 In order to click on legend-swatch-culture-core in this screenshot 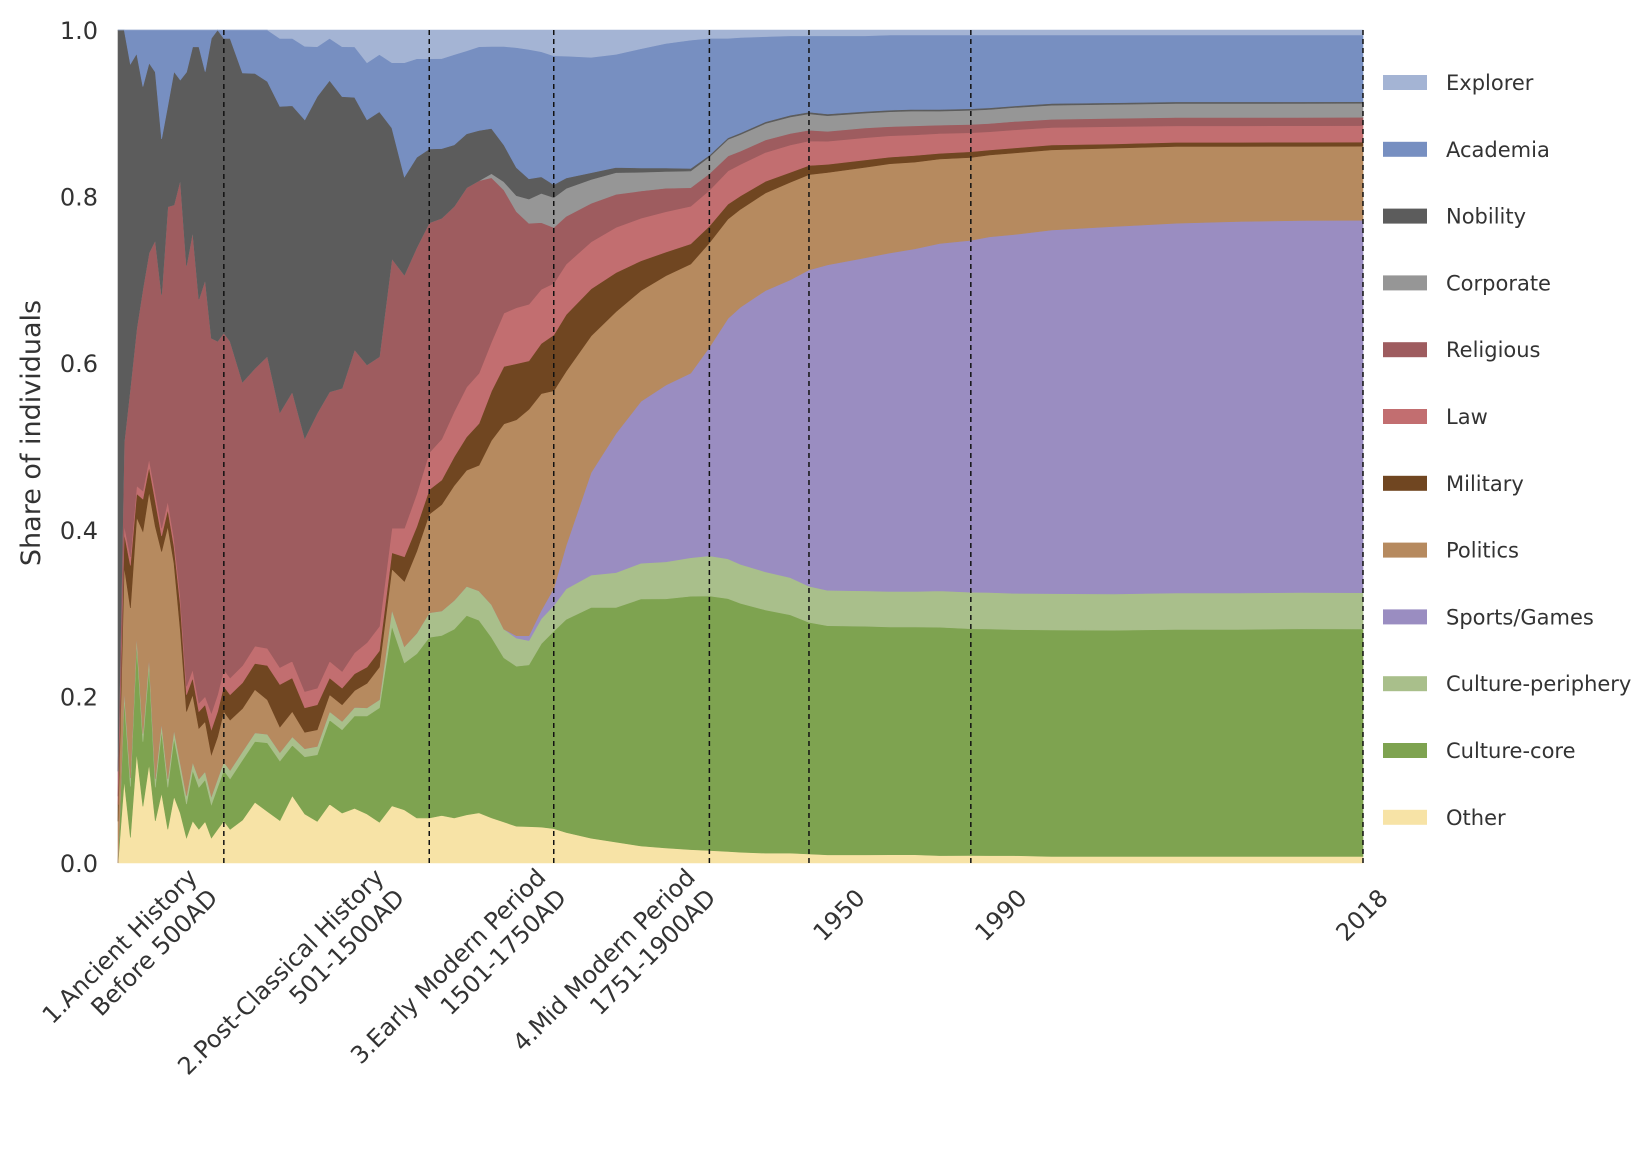, I will do `click(1405, 750)`.